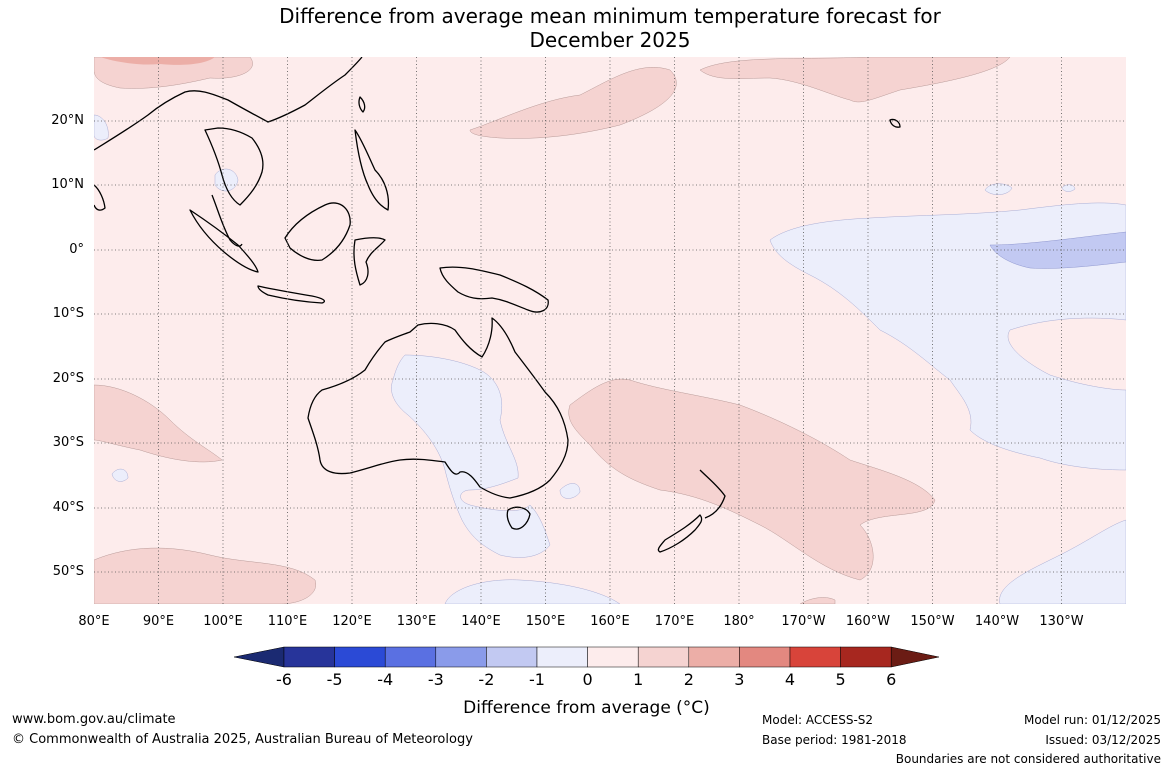  I want to click on cool-region-south-east, so click(1062, 561).